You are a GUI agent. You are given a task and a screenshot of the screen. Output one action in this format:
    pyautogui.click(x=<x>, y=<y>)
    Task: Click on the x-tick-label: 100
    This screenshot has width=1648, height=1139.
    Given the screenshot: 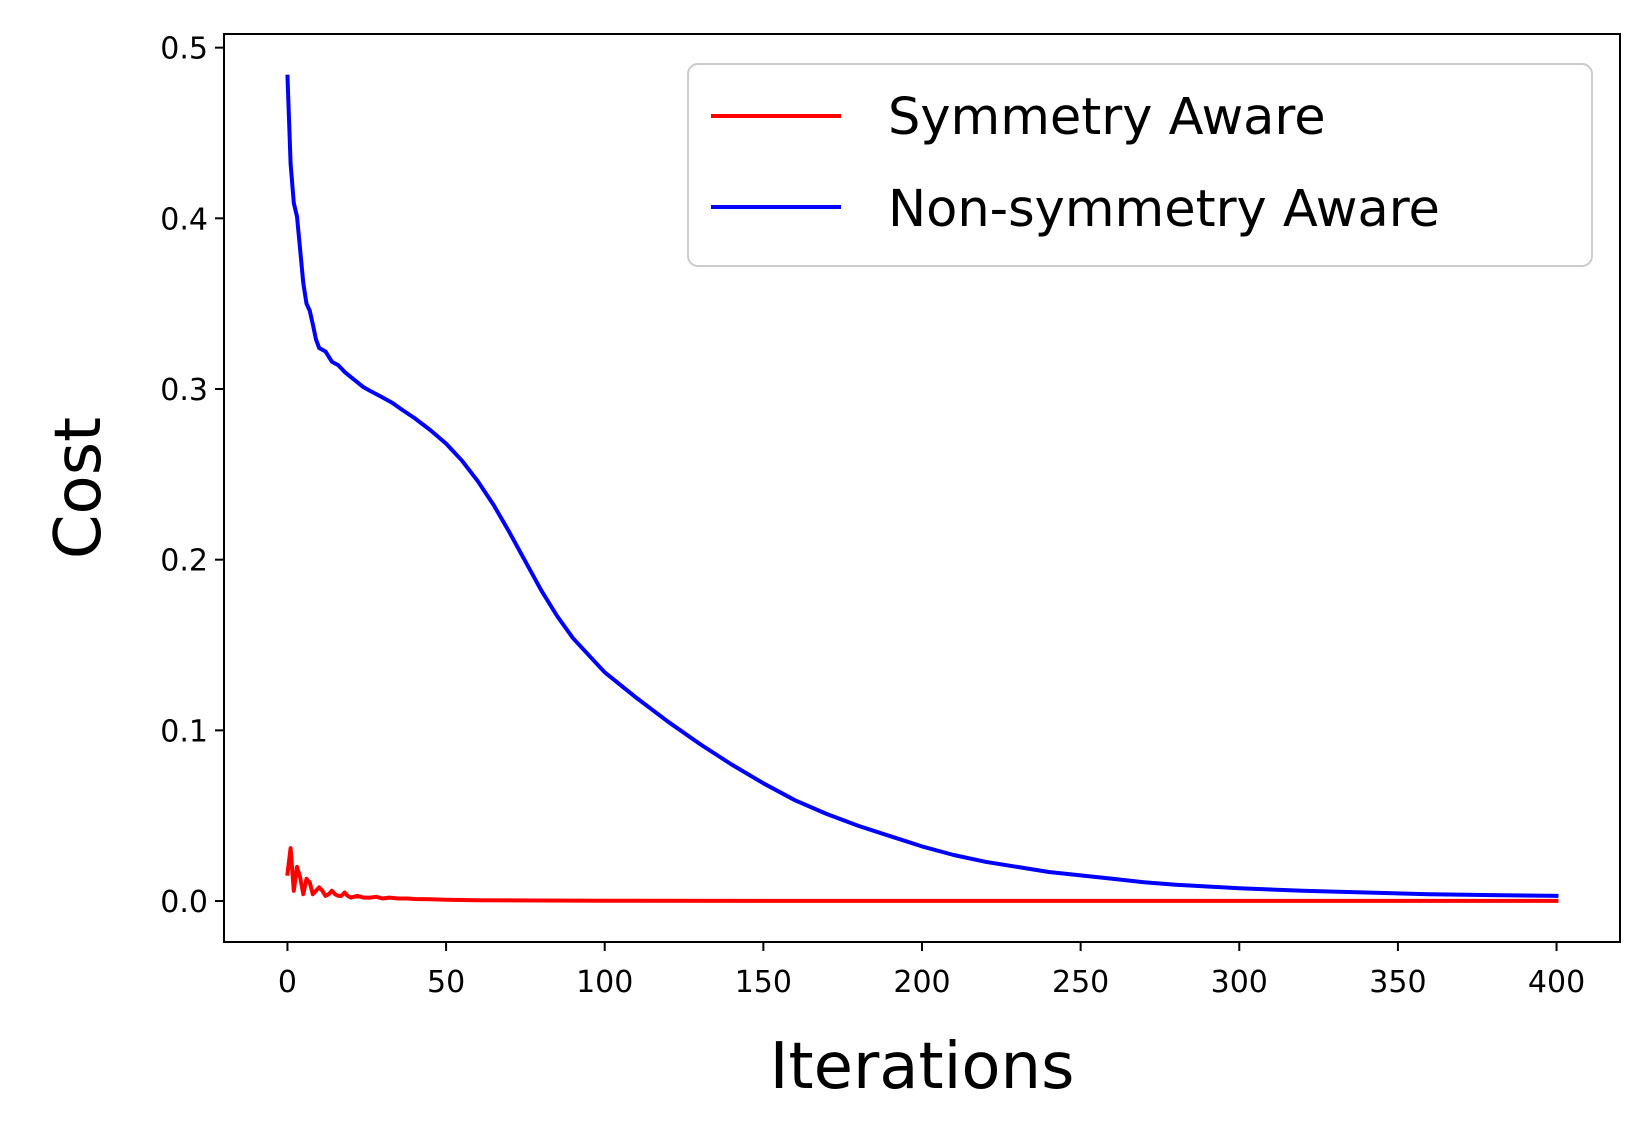 What is the action you would take?
    pyautogui.click(x=604, y=982)
    